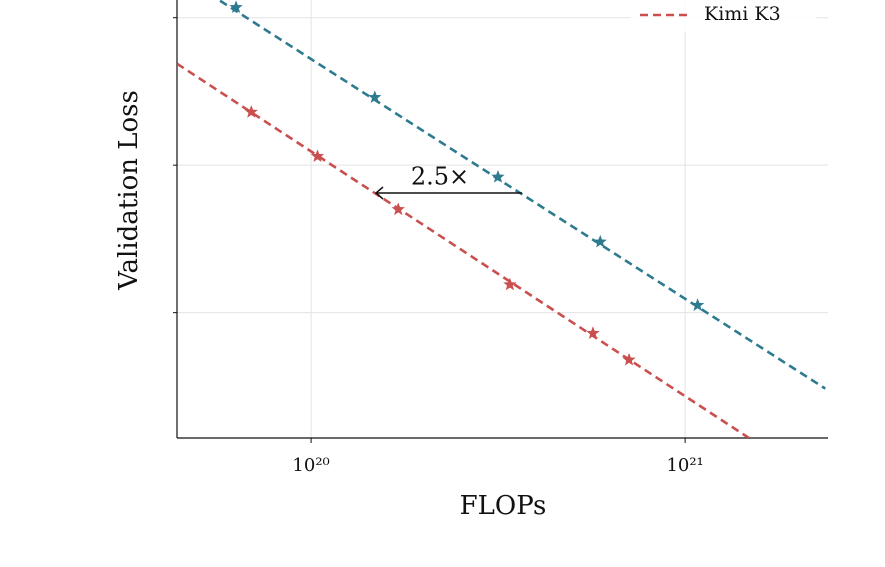  What do you see at coordinates (440, 177) in the screenshot?
I see `annotation: 2.5×` at bounding box center [440, 177].